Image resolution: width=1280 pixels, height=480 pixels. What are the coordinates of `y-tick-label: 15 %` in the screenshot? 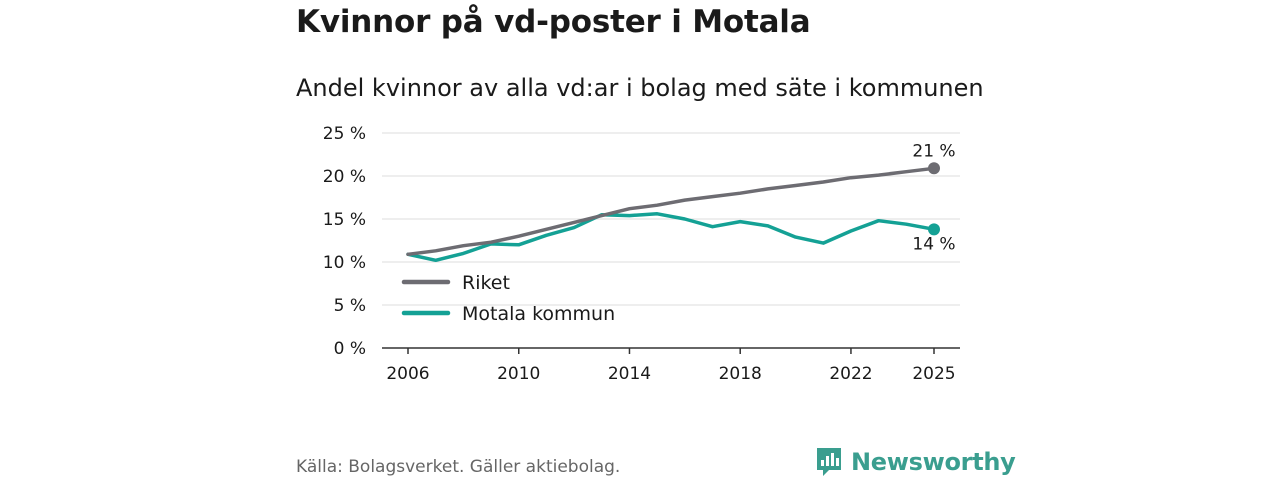 It's located at (344, 220).